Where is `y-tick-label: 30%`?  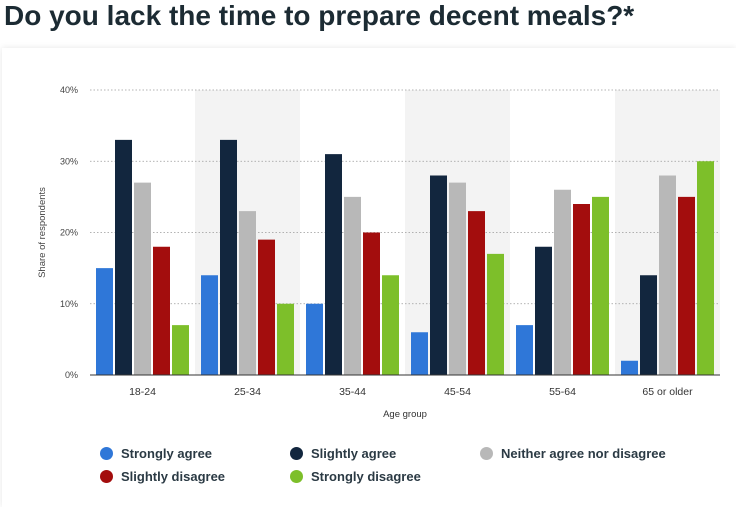 y-tick-label: 30% is located at coordinates (69, 161).